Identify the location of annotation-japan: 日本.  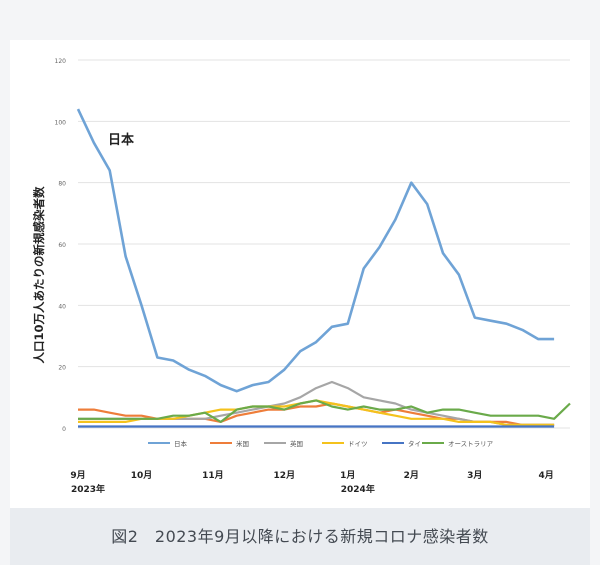
(121, 140).